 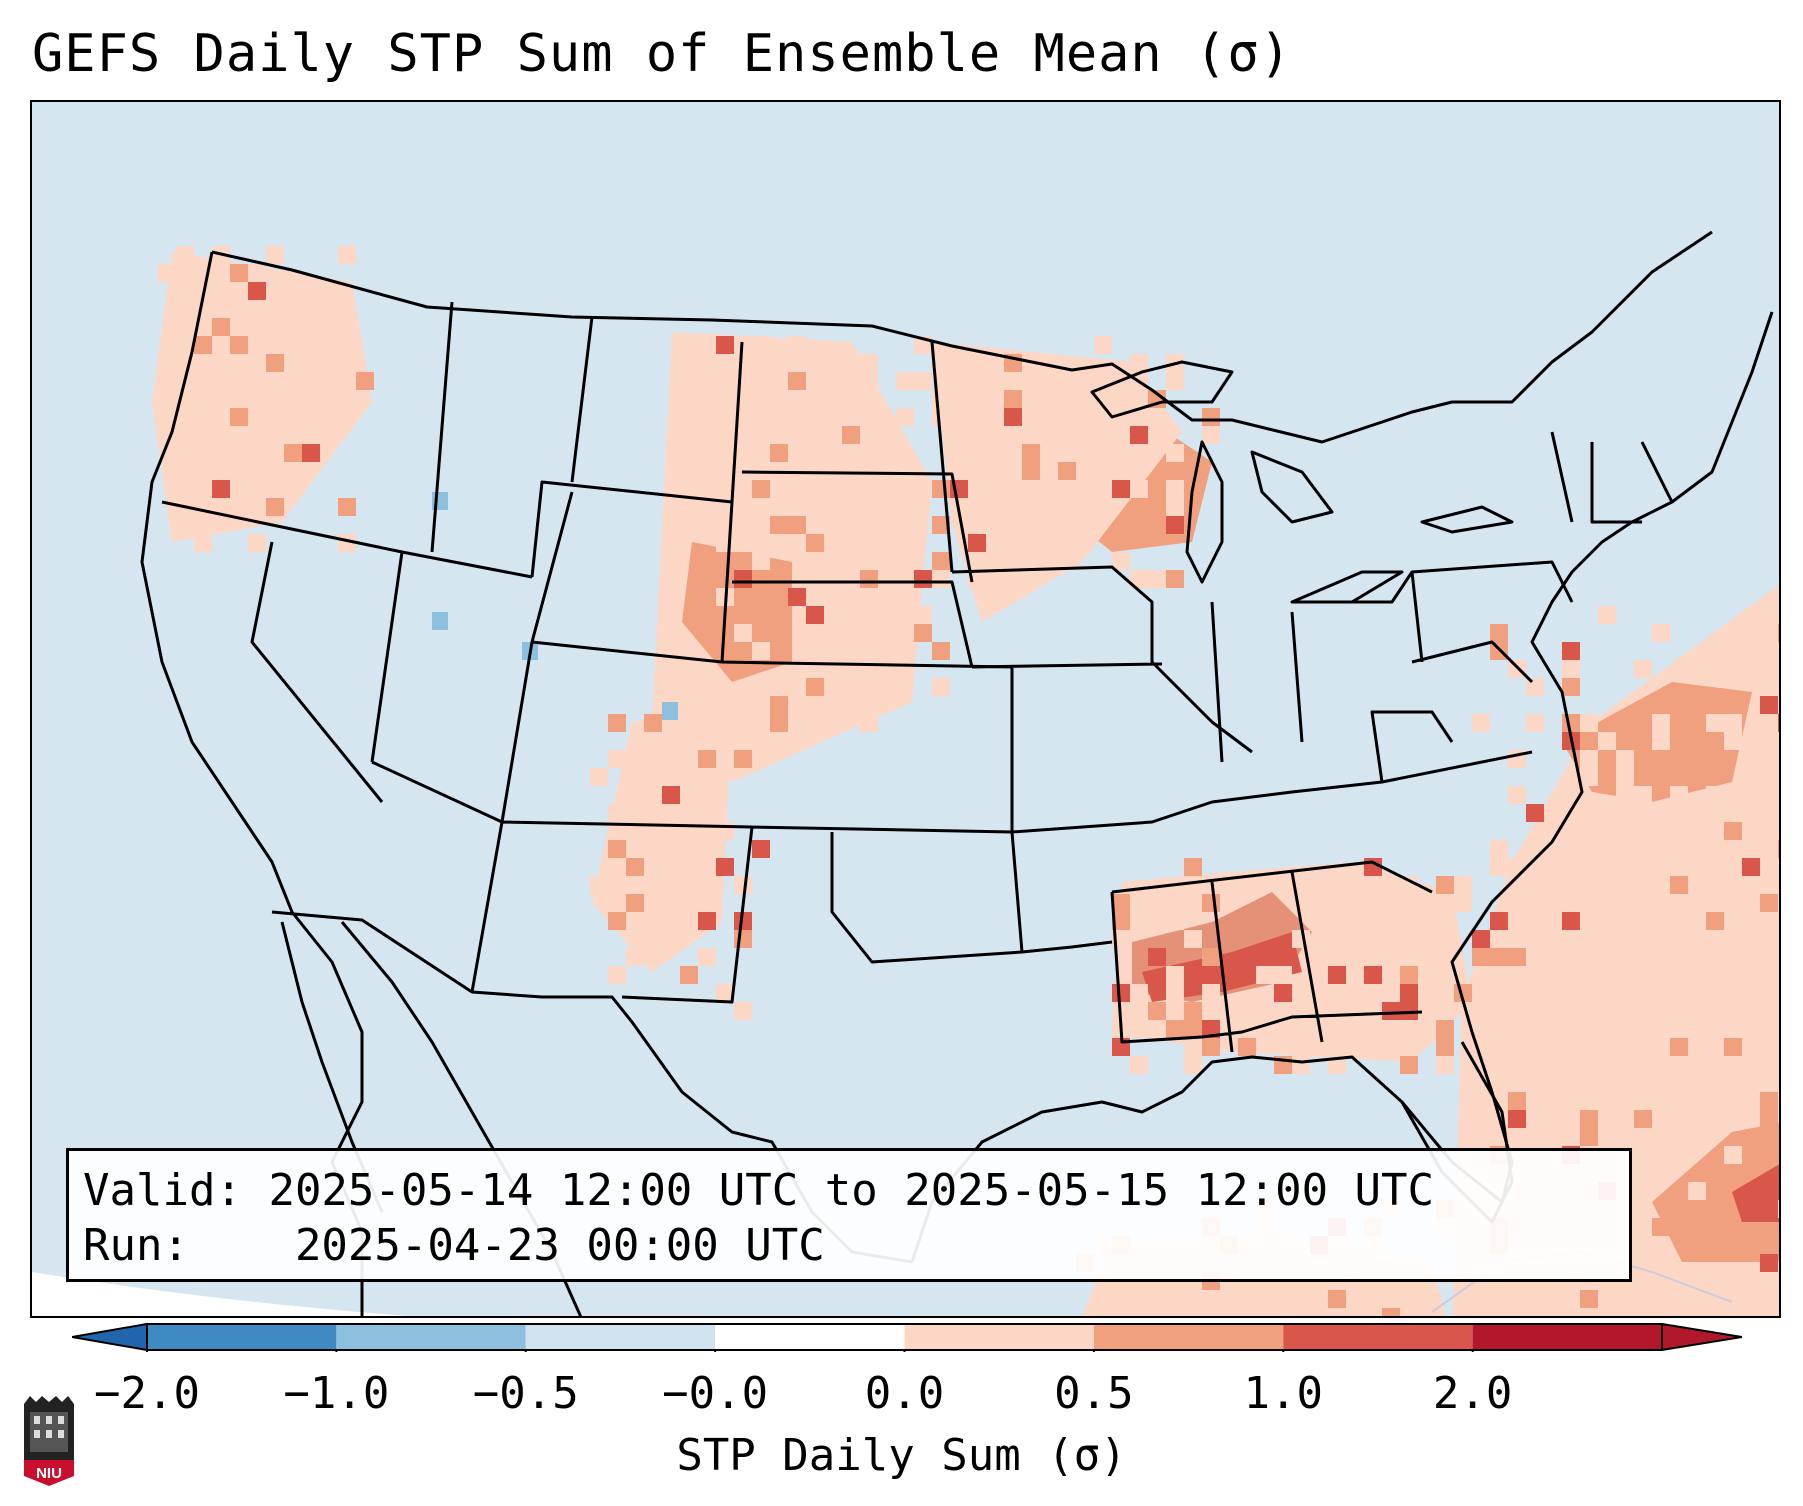 What do you see at coordinates (904, 1393) in the screenshot?
I see `colorbar-tick-label: 0.0` at bounding box center [904, 1393].